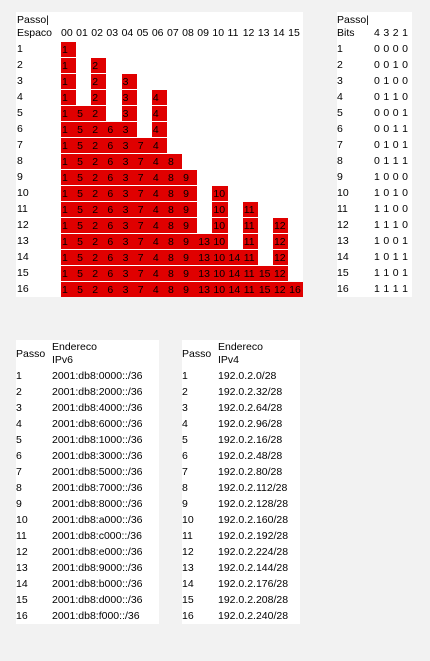 The width and height of the screenshot is (430, 661). What do you see at coordinates (96, 616) in the screenshot?
I see `ipv6-address: 2001:db8:f000::/36` at bounding box center [96, 616].